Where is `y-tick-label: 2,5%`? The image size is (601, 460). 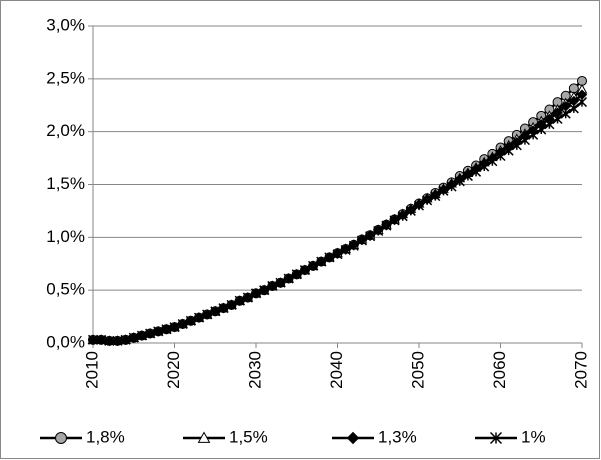 y-tick-label: 2,5% is located at coordinates (65, 77).